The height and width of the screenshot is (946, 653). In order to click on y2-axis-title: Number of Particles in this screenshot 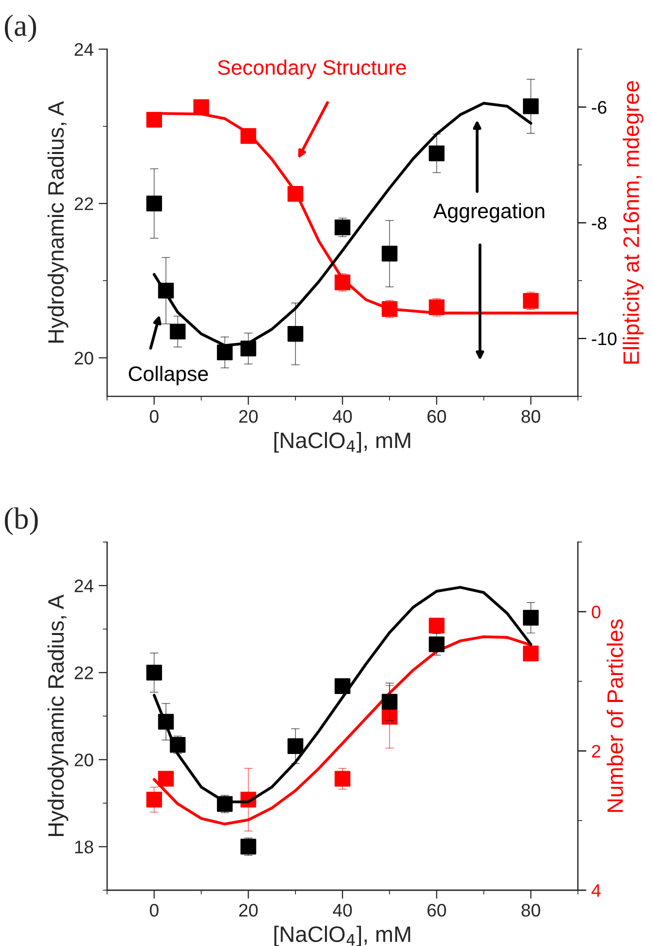, I will do `click(615, 715)`.